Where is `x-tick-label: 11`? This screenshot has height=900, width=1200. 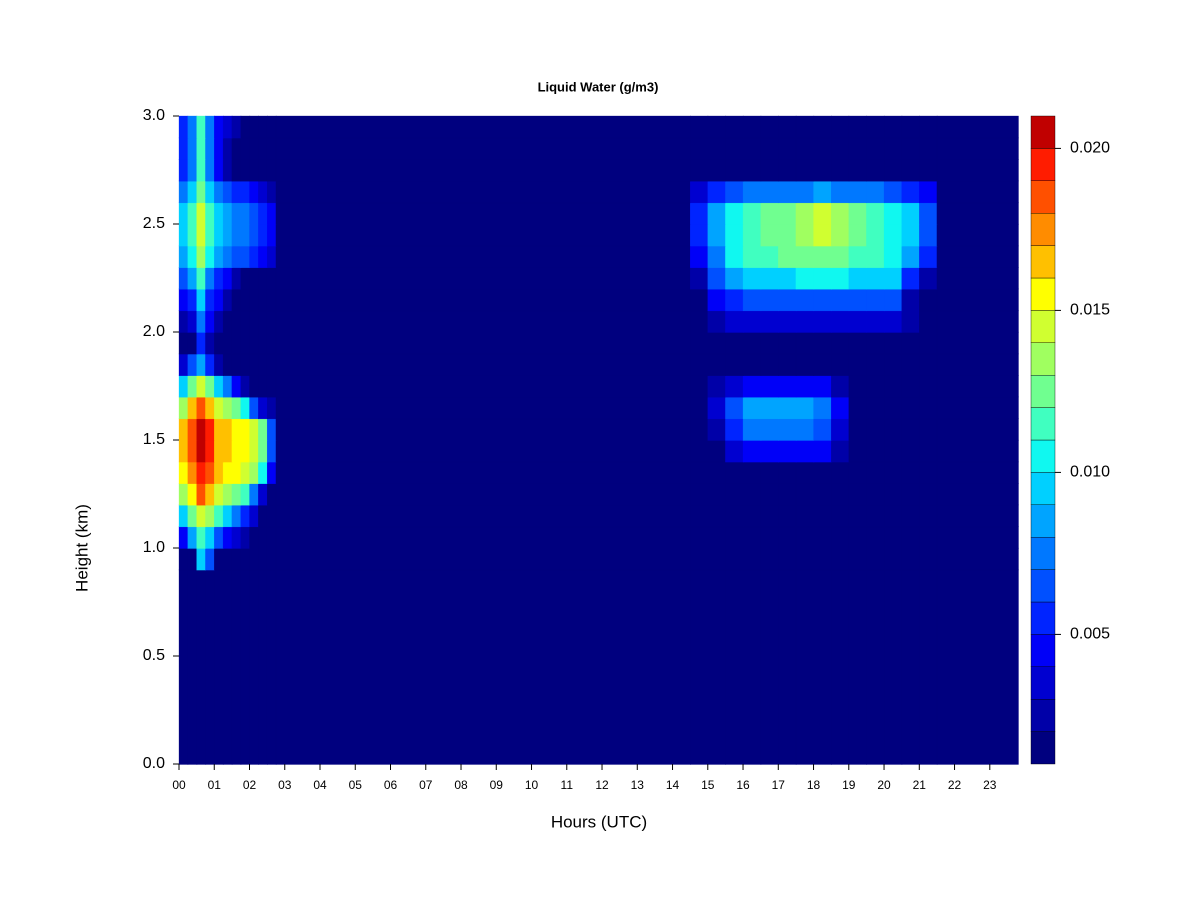 x-tick-label: 11 is located at coordinates (567, 785).